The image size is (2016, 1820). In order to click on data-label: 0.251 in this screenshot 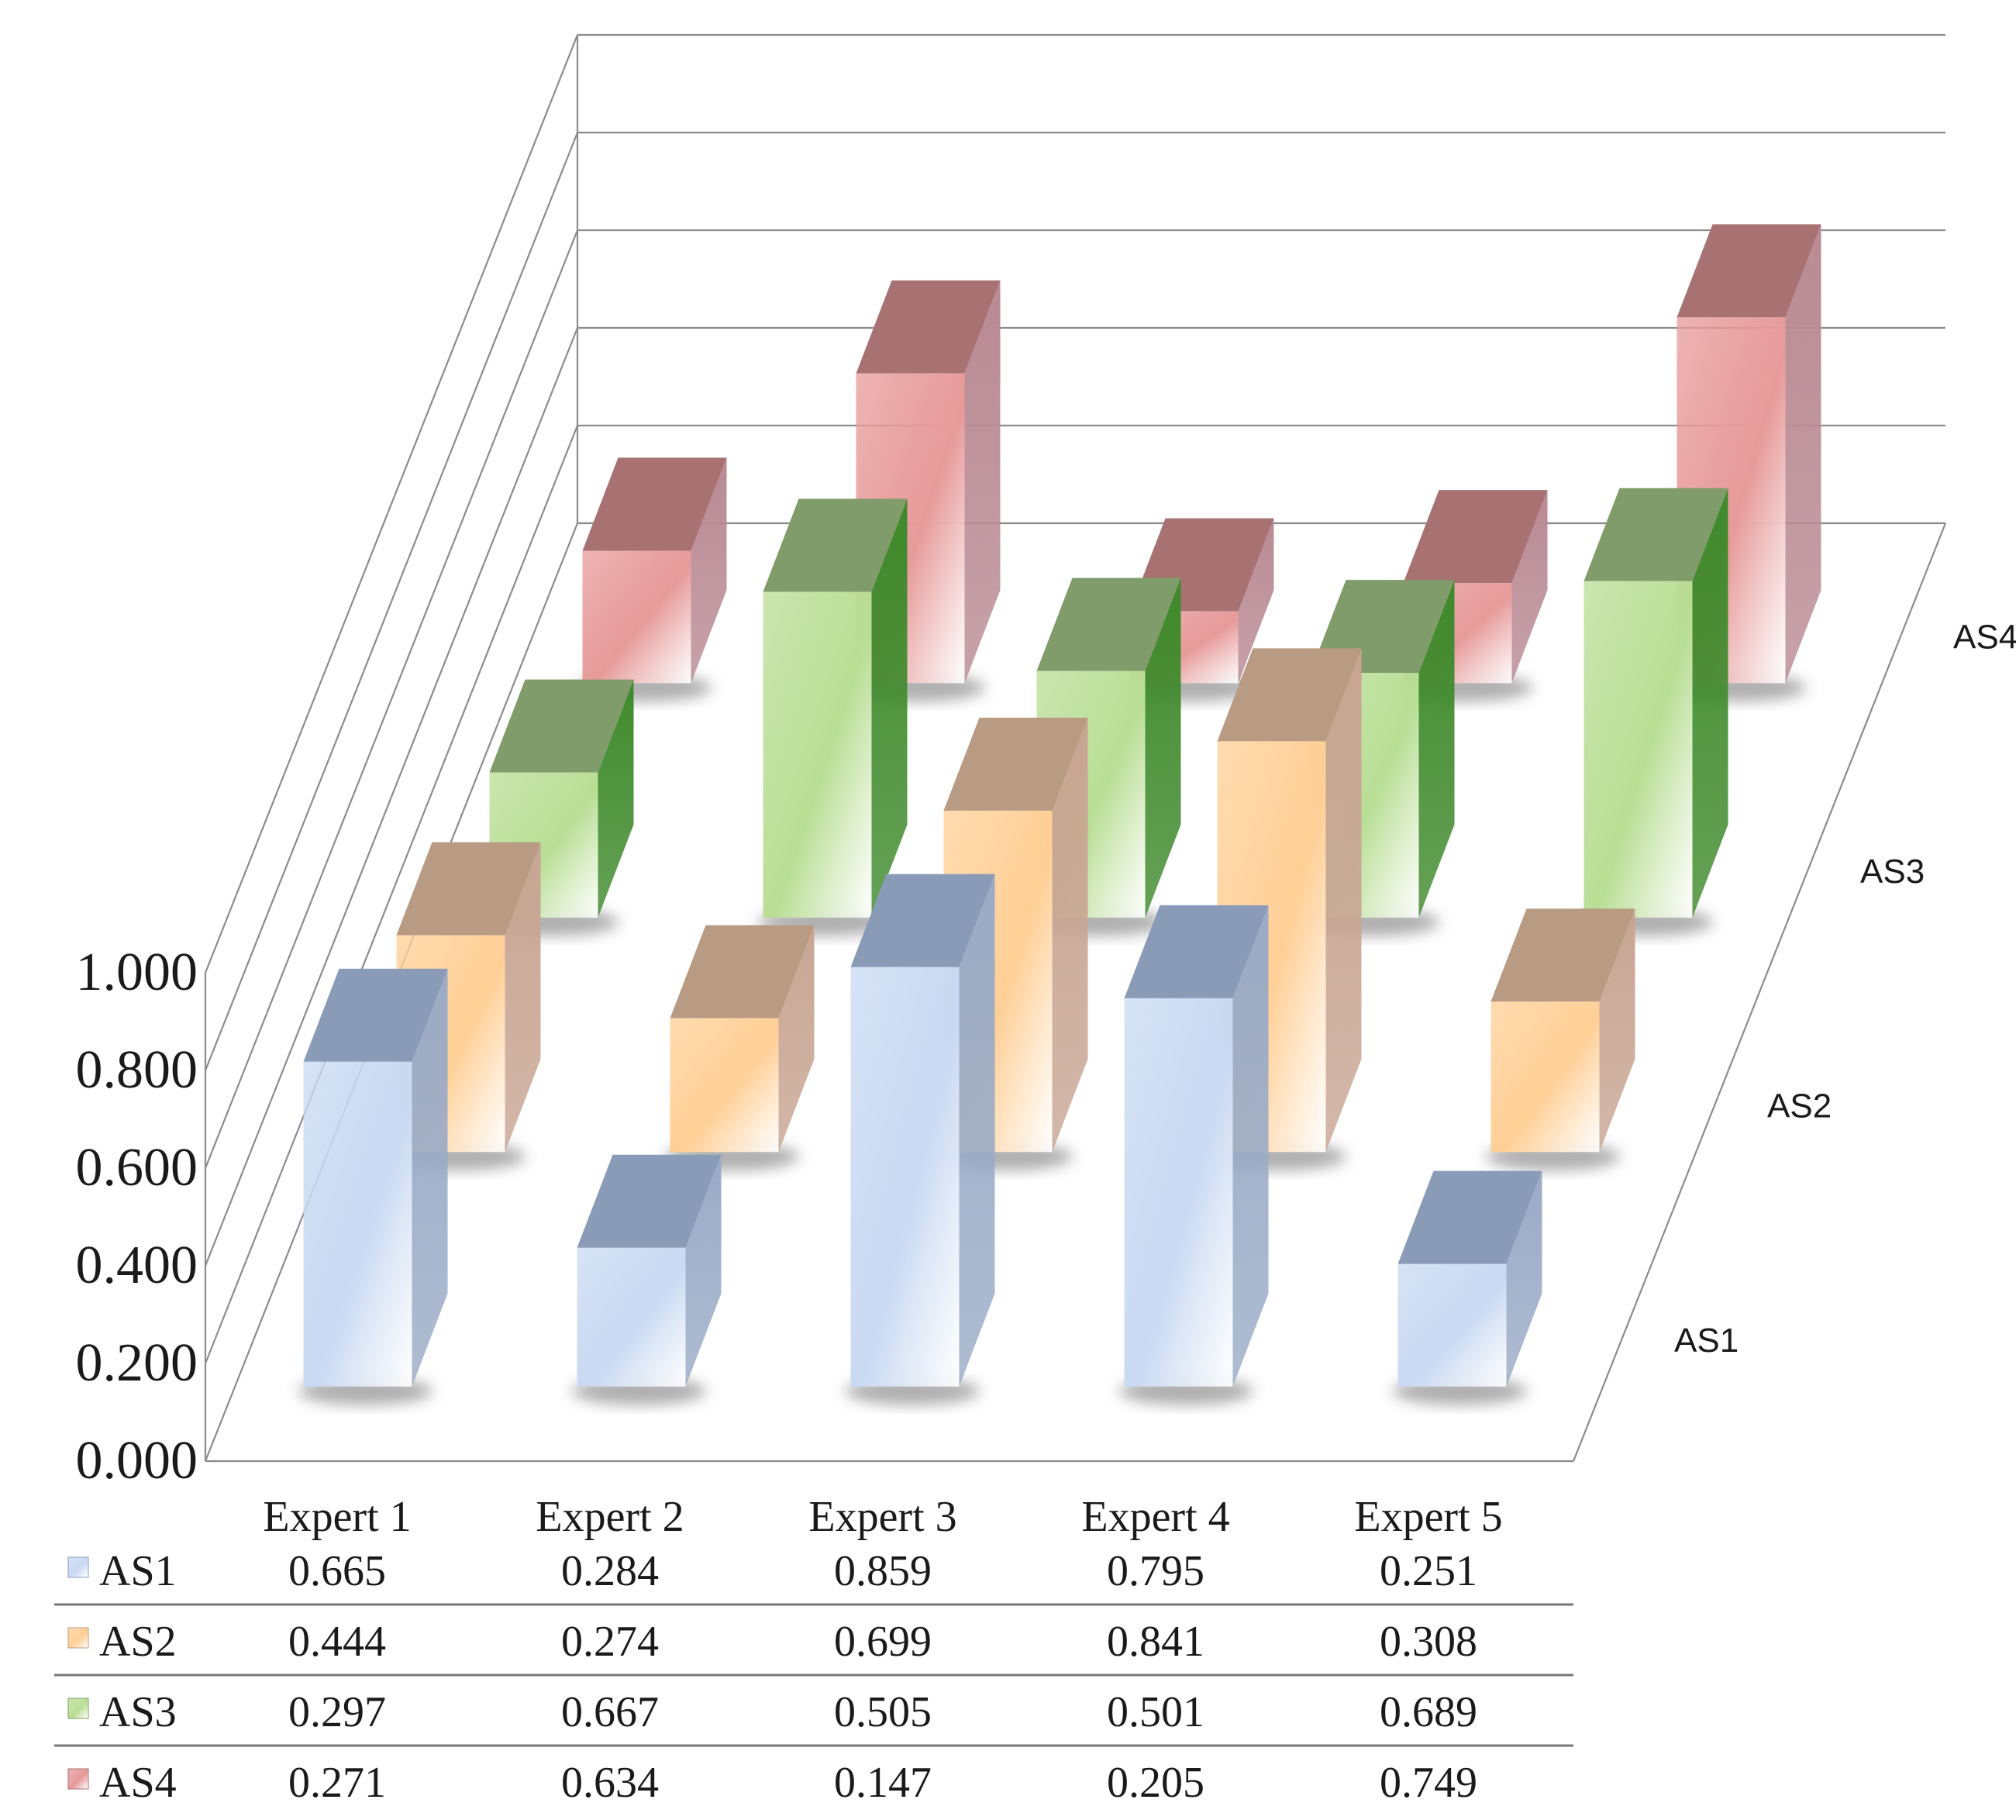, I will do `click(1428, 1571)`.